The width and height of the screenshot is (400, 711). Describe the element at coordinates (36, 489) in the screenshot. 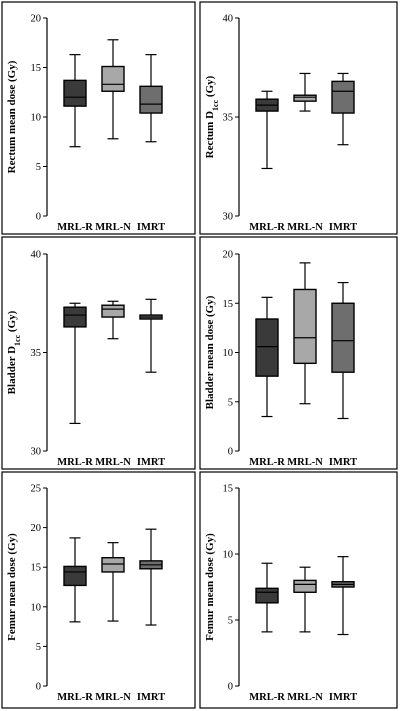

I see `y-tick-label: 25` at that location.